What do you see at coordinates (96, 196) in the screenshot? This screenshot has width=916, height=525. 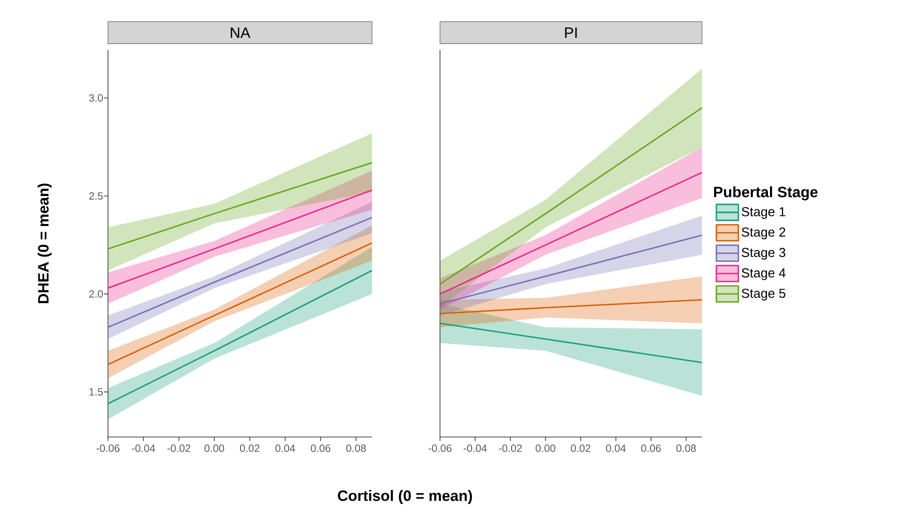 I see `y-tick-label: 2.5` at bounding box center [96, 196].